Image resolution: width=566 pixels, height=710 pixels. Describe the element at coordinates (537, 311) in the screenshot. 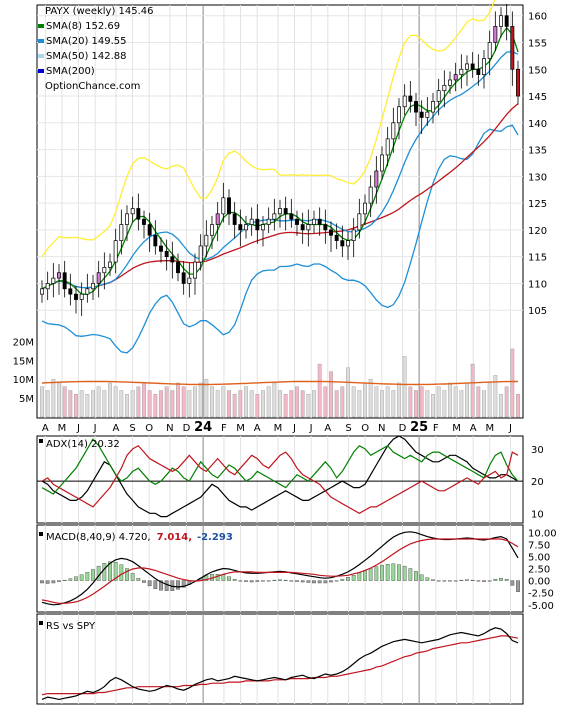

I see `price-tick-label: 105` at that location.